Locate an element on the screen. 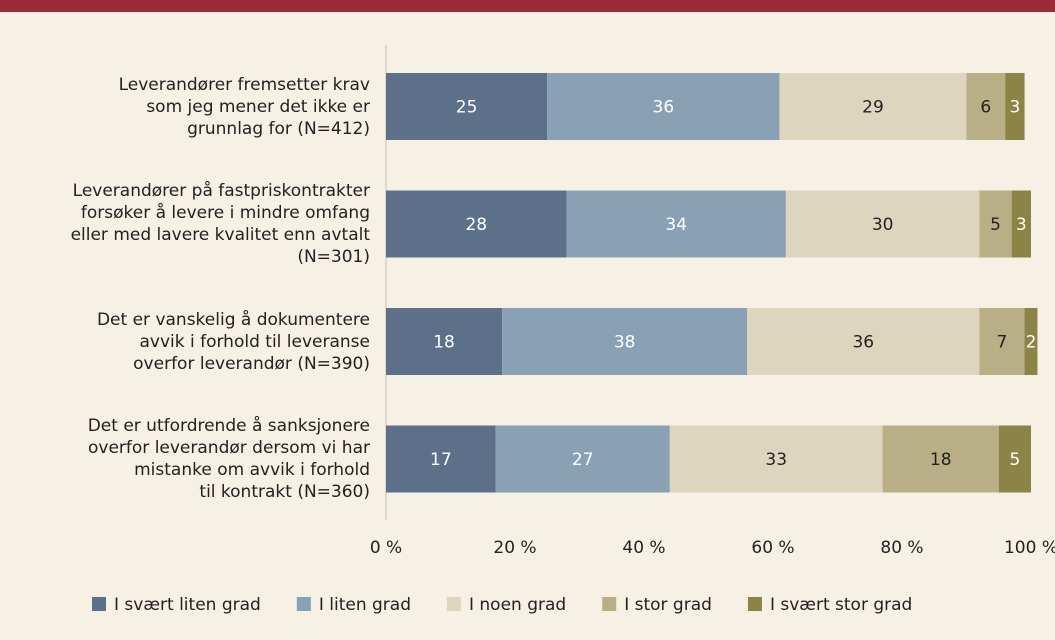  x-tick-label: 40 % is located at coordinates (643, 548).